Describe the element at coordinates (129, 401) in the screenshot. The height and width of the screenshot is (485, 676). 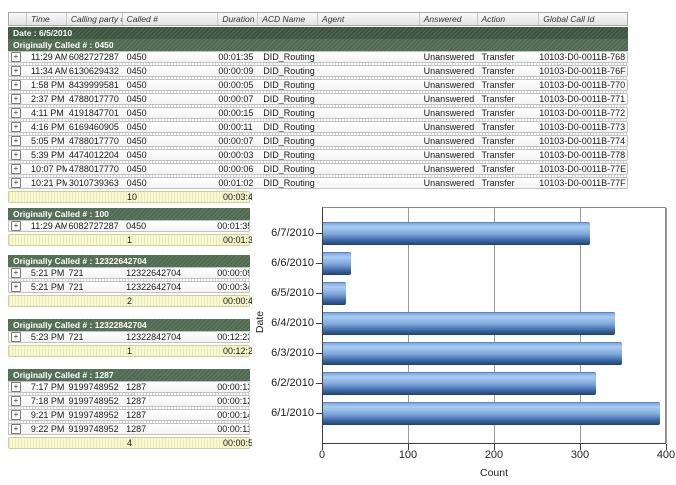
I see `table-row: +7:18 PM 9199748952 1287 00:00:12` at that location.